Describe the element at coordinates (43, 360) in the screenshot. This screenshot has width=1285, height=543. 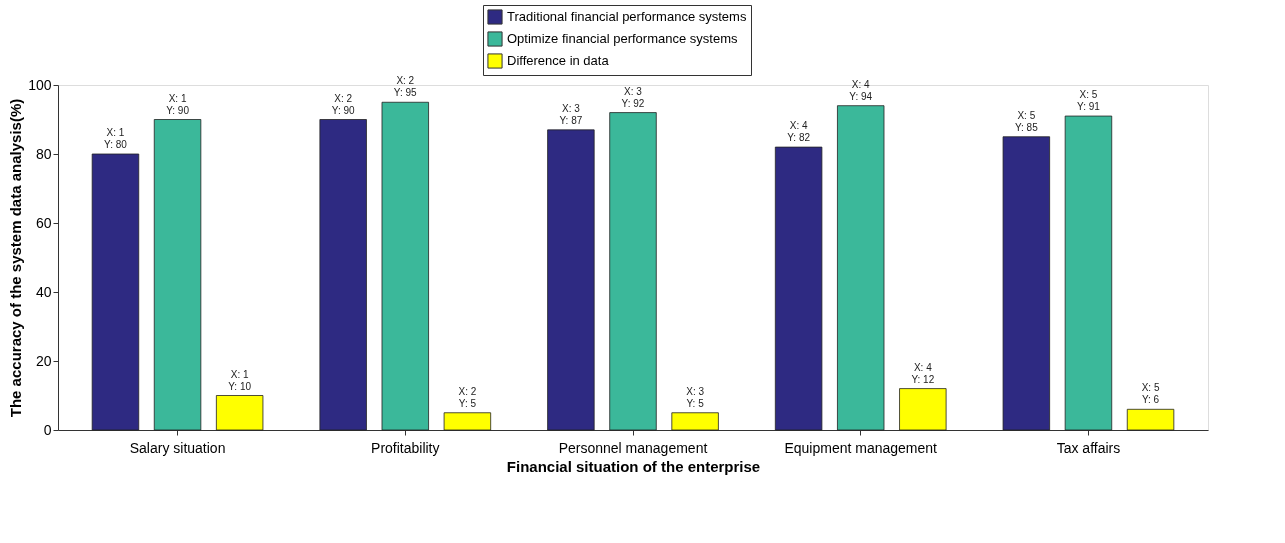
I see `y-tick-label: 20` at that location.